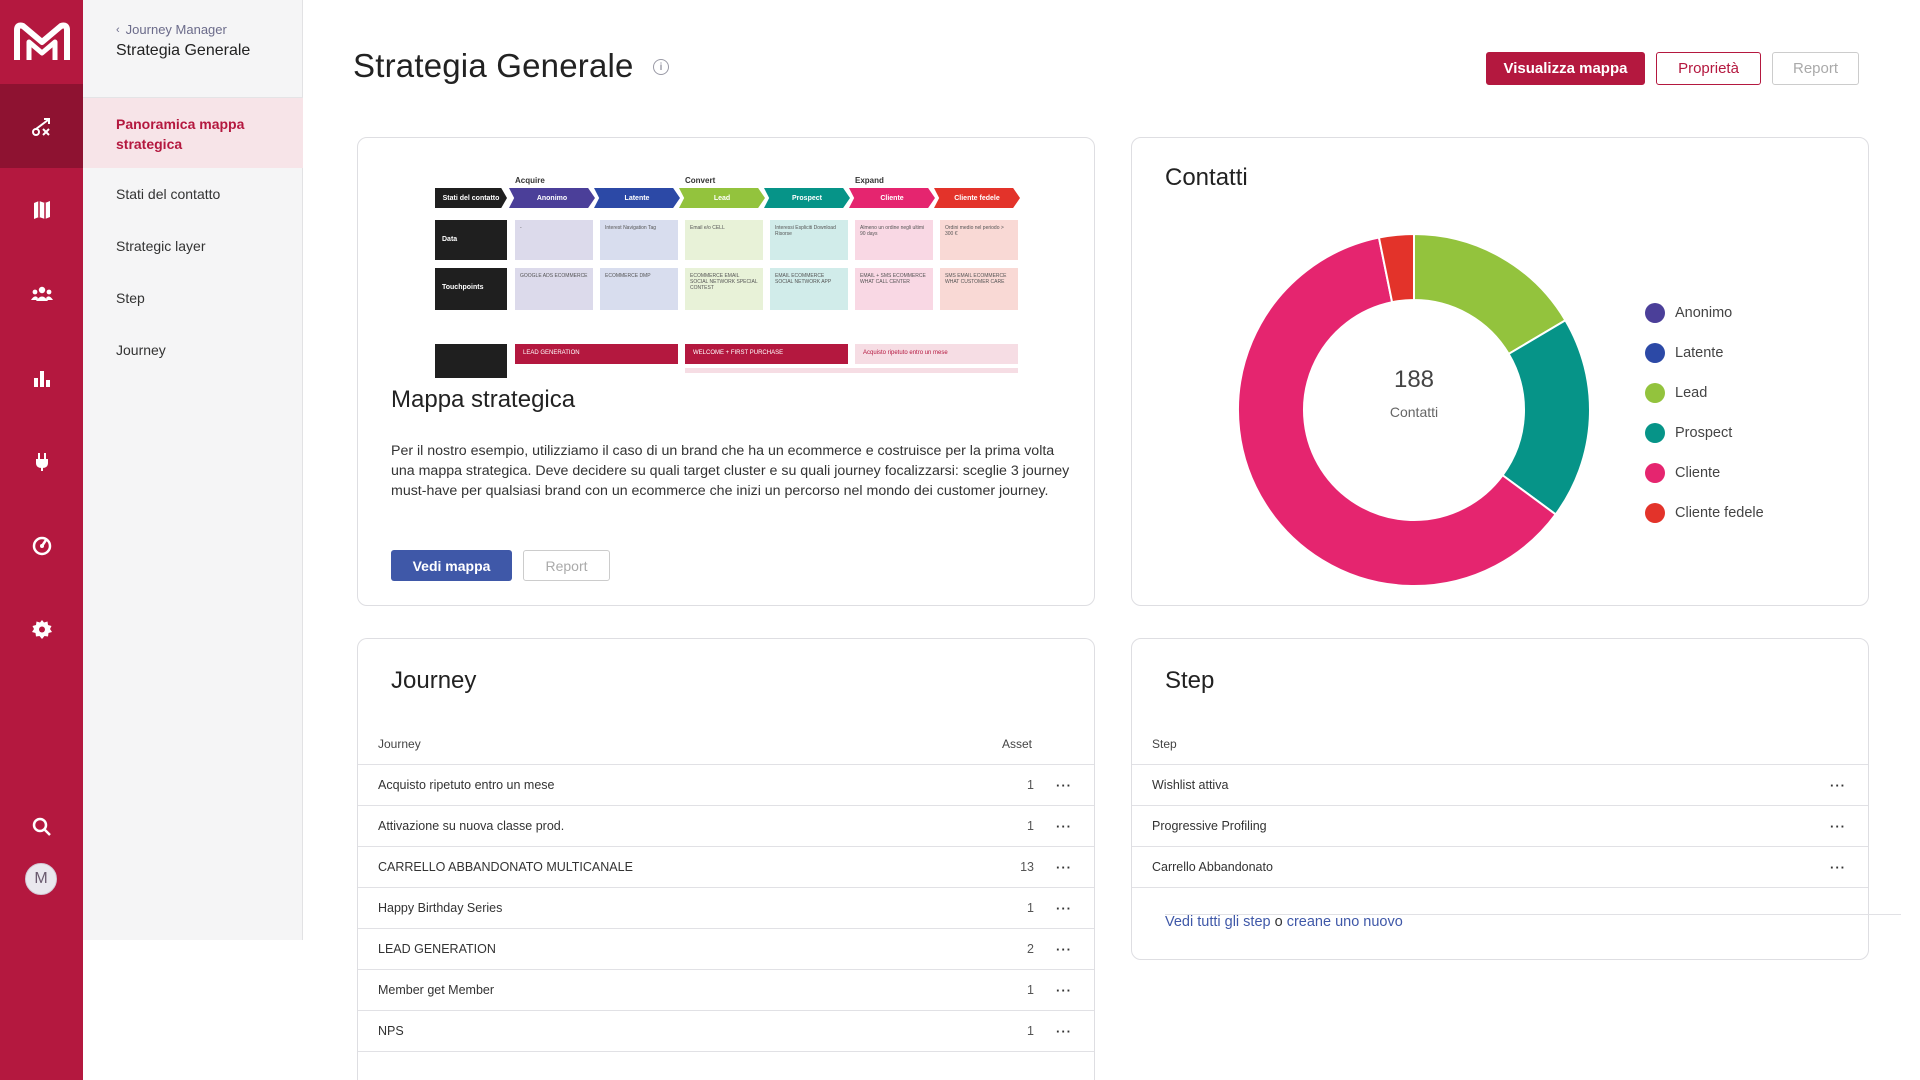  What do you see at coordinates (554, 289) in the screenshot?
I see `touchpoint-cell: GOOGLE ADS ECOMMERCE` at bounding box center [554, 289].